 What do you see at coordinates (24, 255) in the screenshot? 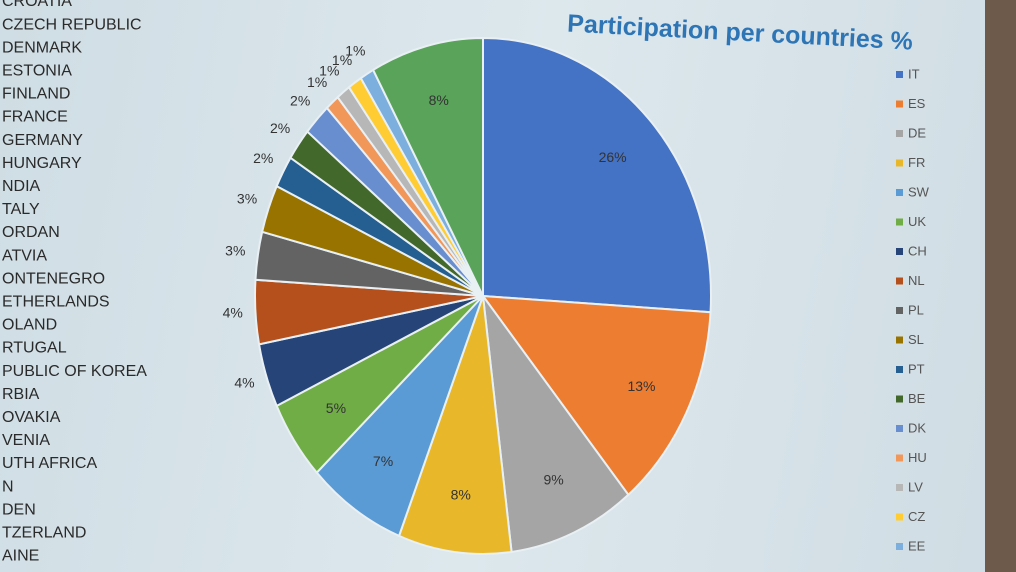
I see `country-name: ATVIA` at bounding box center [24, 255].